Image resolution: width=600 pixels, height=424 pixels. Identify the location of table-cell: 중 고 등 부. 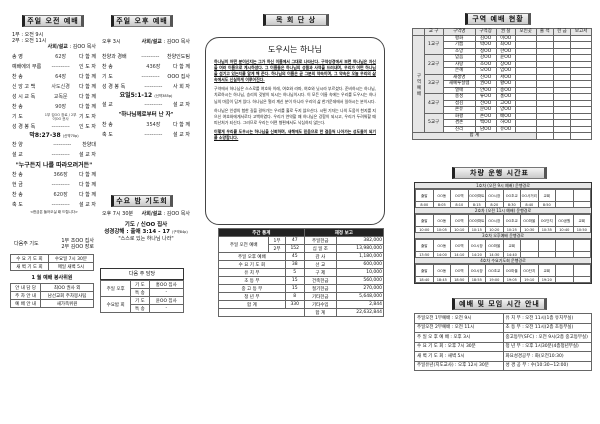
(252, 288).